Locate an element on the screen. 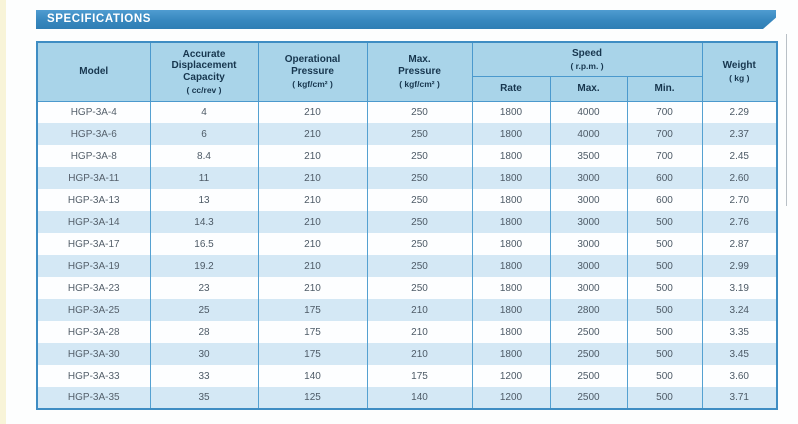 Image resolution: width=798 pixels, height=424 pixels. col-header-displacement-unit: ( cc/rev ) is located at coordinates (204, 89).